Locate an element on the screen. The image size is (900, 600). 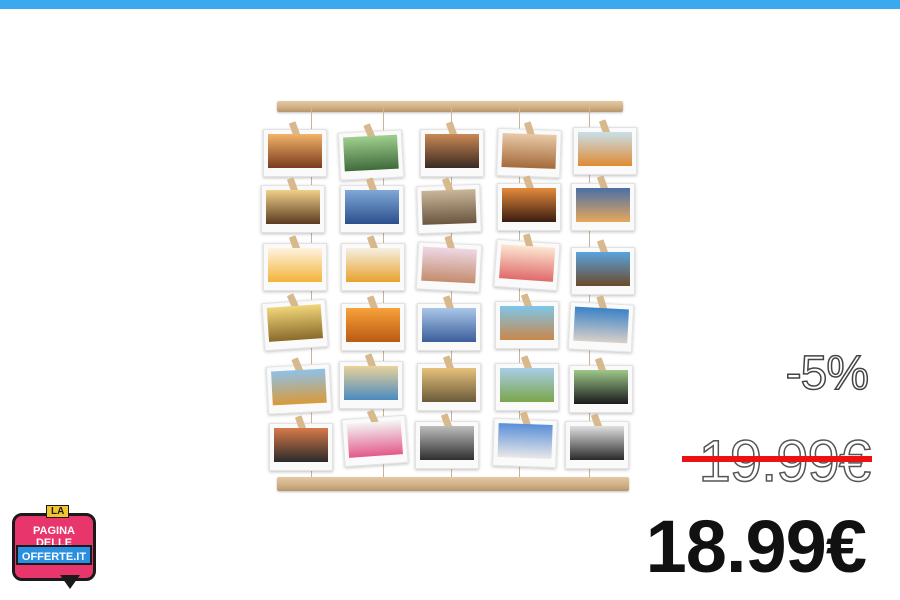
new-price: 18.99€ is located at coordinates (756, 546).